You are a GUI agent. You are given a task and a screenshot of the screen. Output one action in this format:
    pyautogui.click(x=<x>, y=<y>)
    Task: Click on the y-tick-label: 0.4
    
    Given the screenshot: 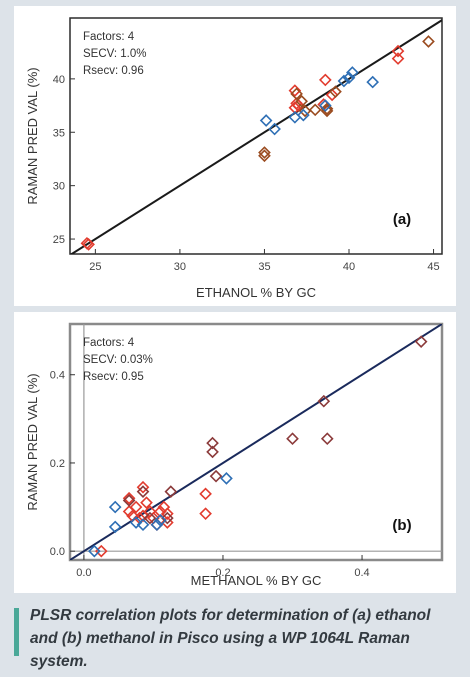 What is the action you would take?
    pyautogui.click(x=57, y=376)
    